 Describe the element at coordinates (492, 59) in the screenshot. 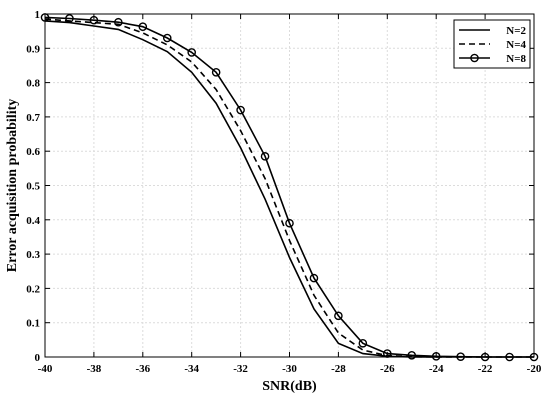

I see `legend-item-N=8: N=8` at that location.